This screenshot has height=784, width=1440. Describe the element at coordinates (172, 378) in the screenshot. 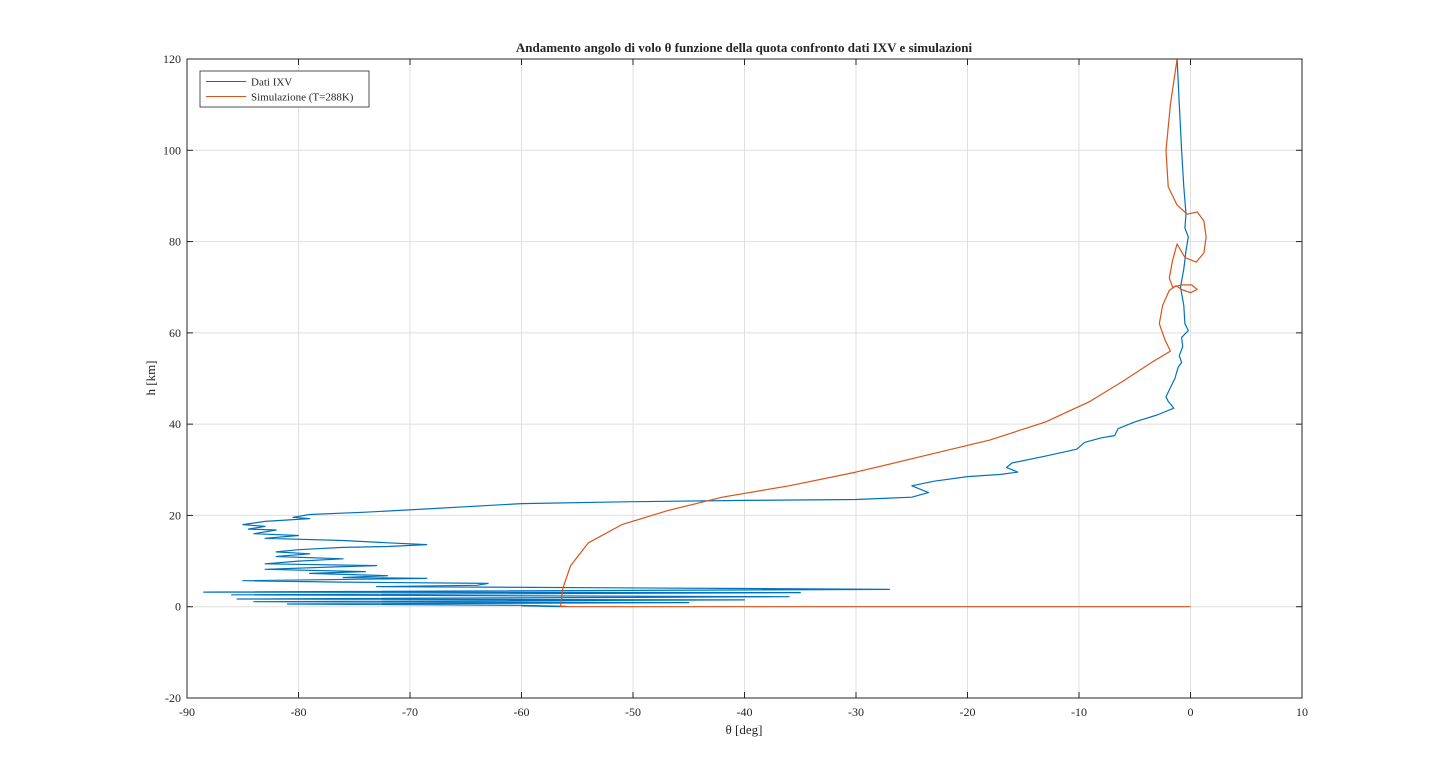

I see `y-tick-labels: -20 0 20 40 60 80 100 120` at that location.